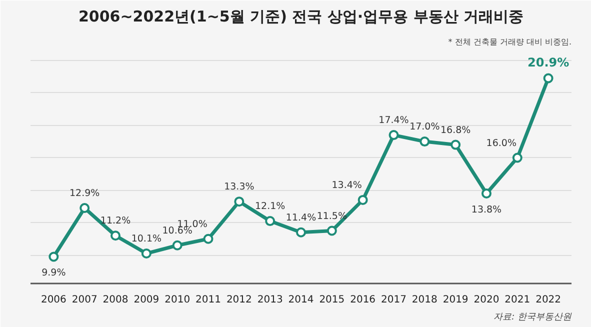 The height and width of the screenshot is (327, 591). I want to click on x-tick-label: 2011, so click(208, 300).